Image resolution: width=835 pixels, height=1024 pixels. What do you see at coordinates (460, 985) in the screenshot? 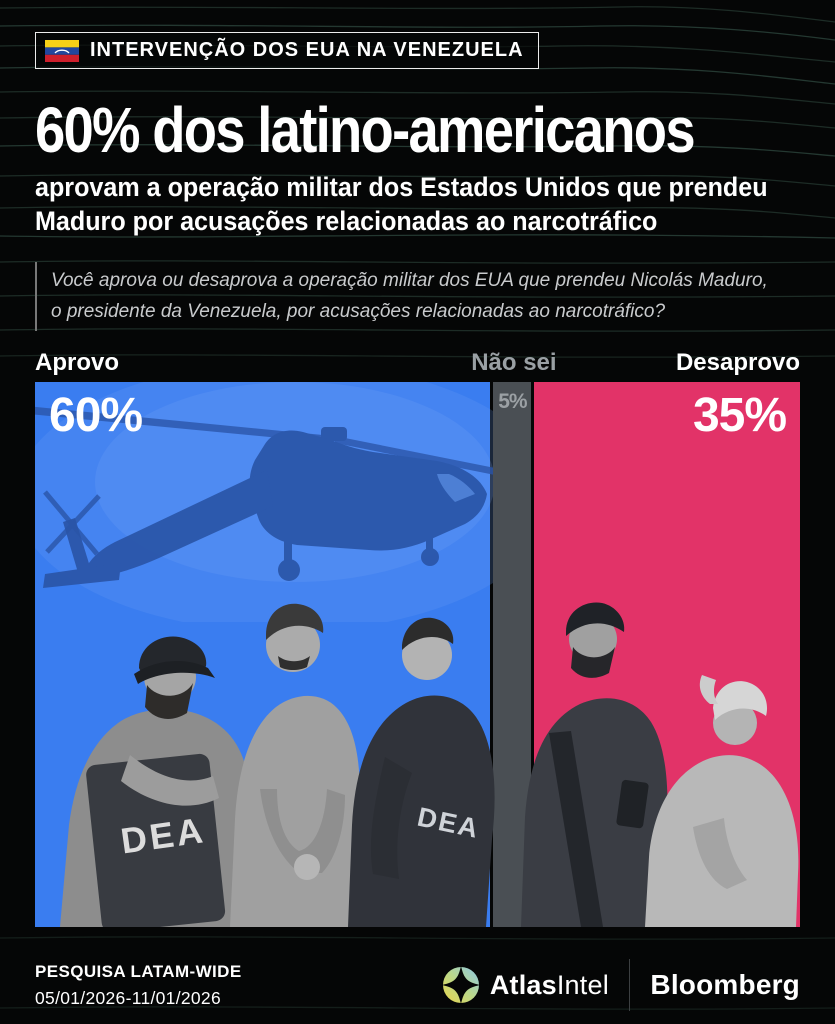
I see `atlasintel-icon` at bounding box center [460, 985].